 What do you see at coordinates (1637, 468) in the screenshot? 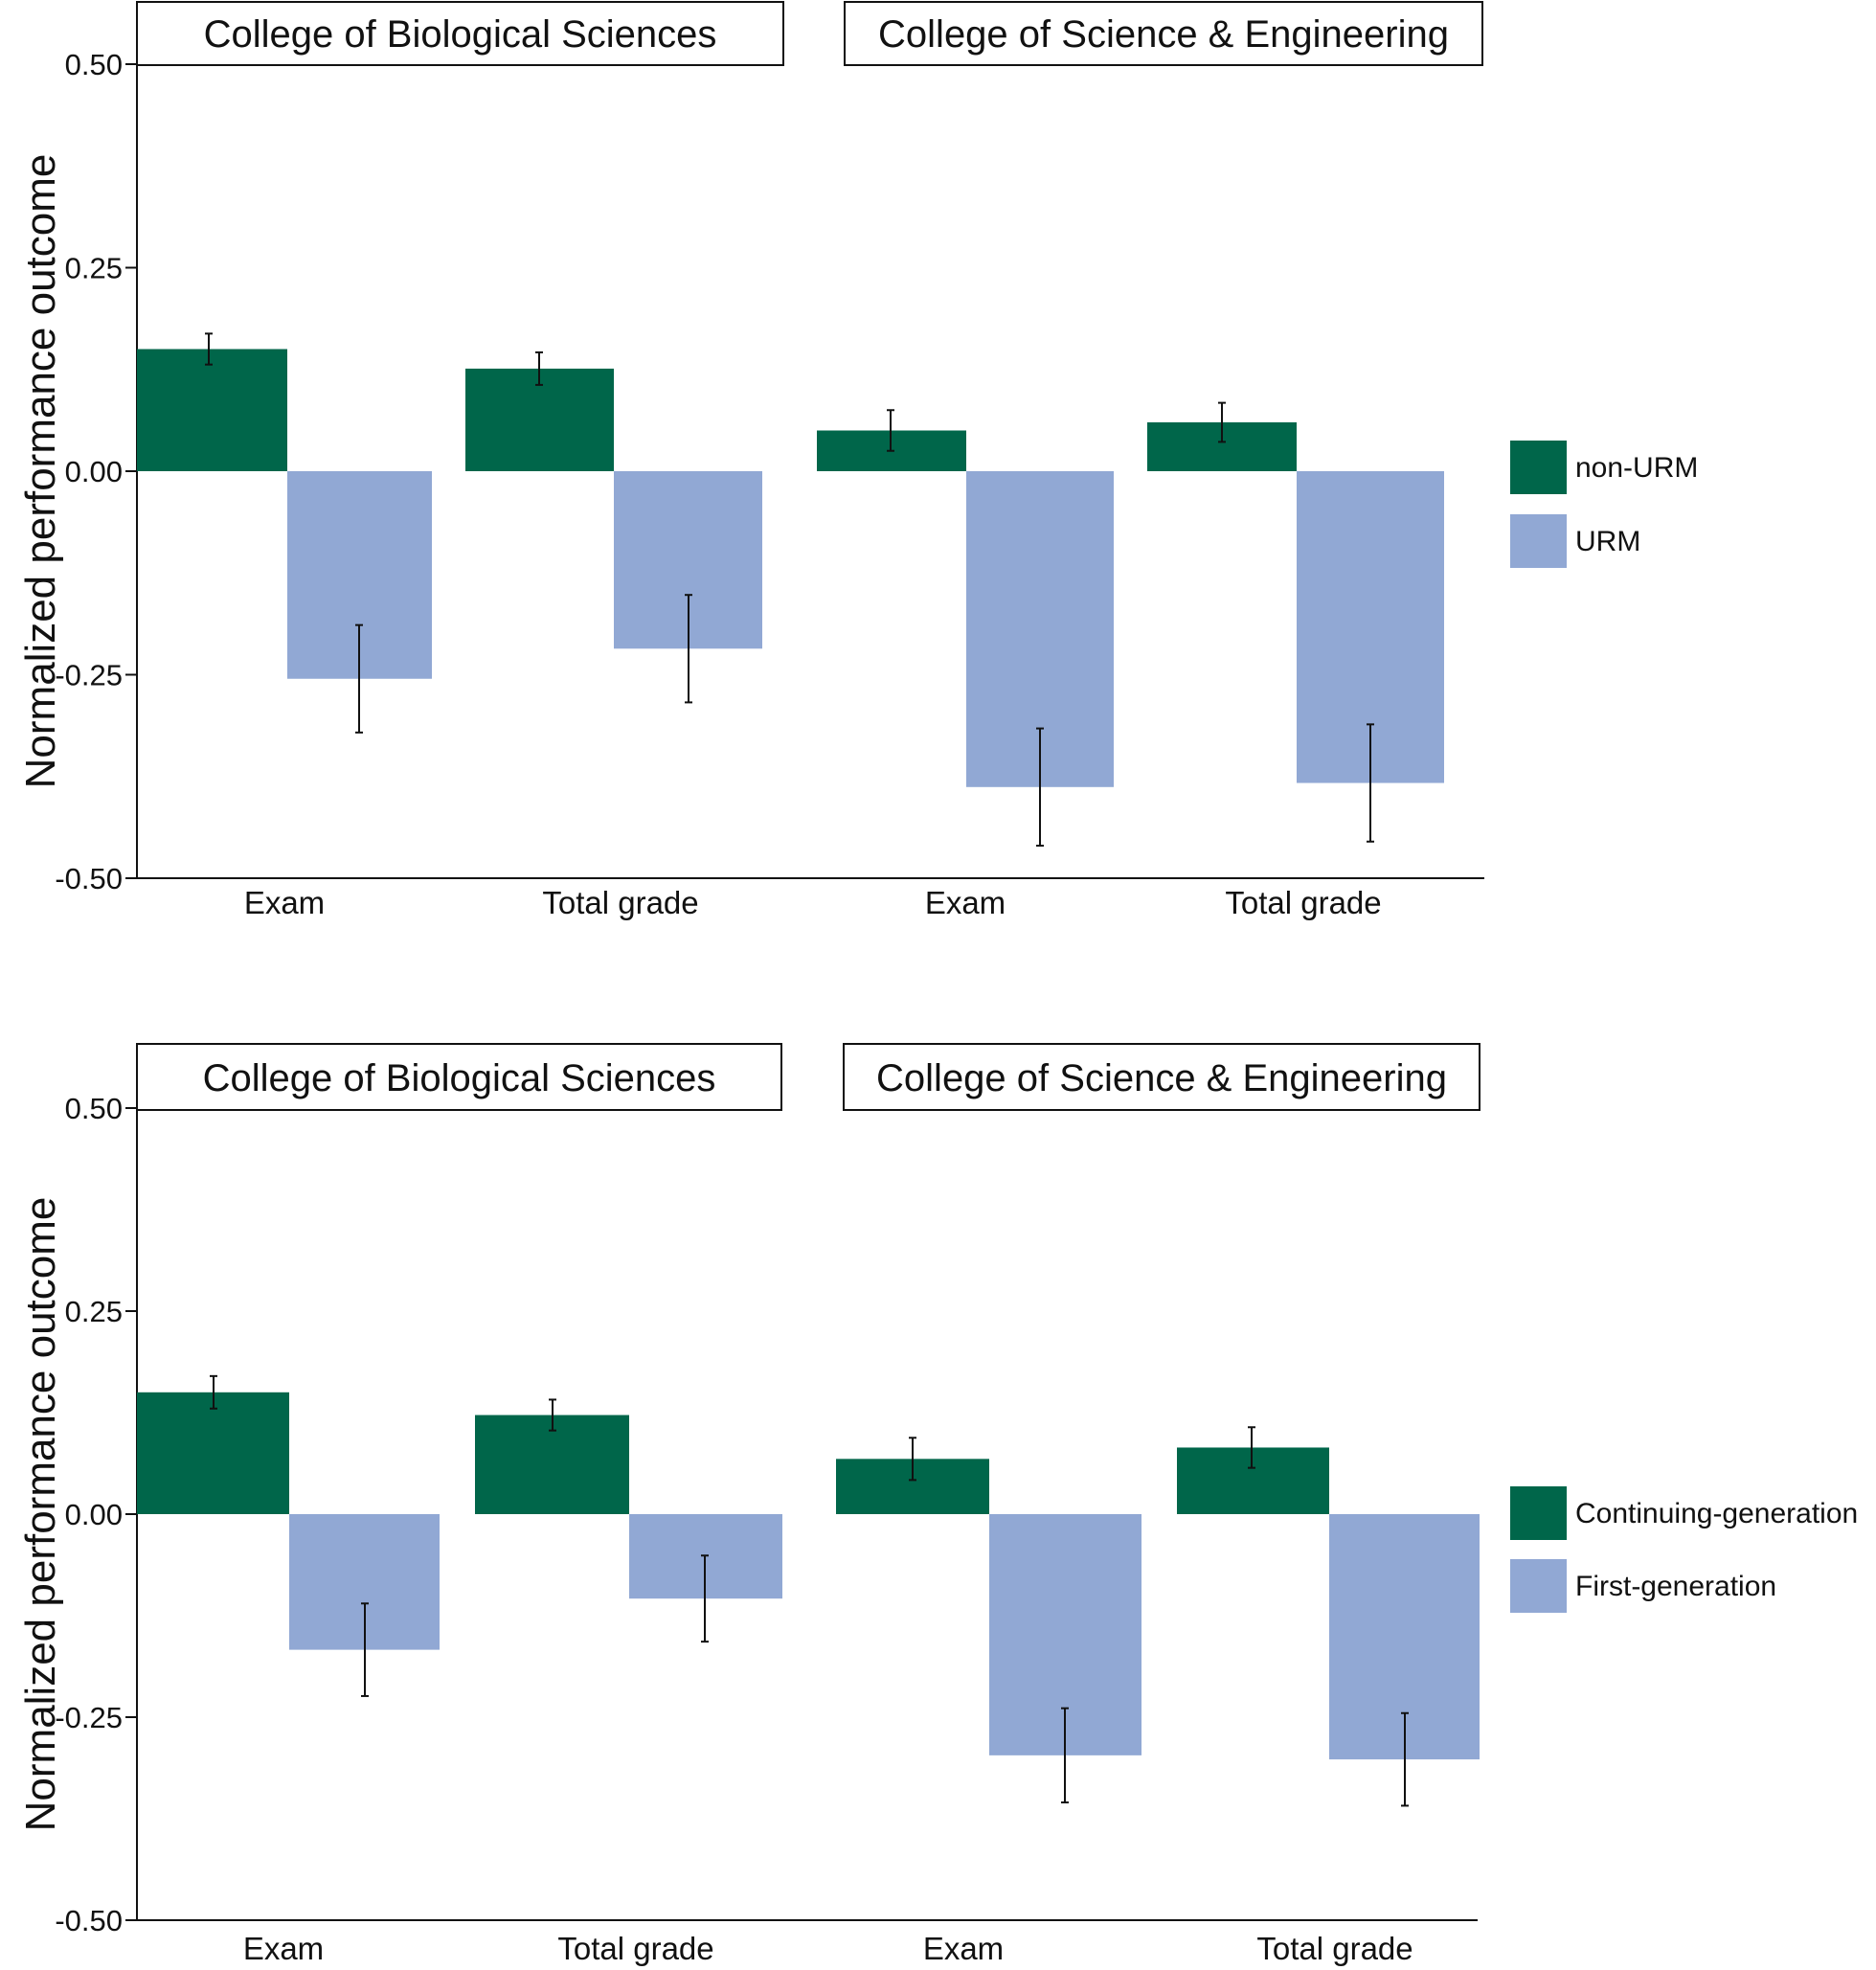
I see `legend-label: non-URM` at bounding box center [1637, 468].